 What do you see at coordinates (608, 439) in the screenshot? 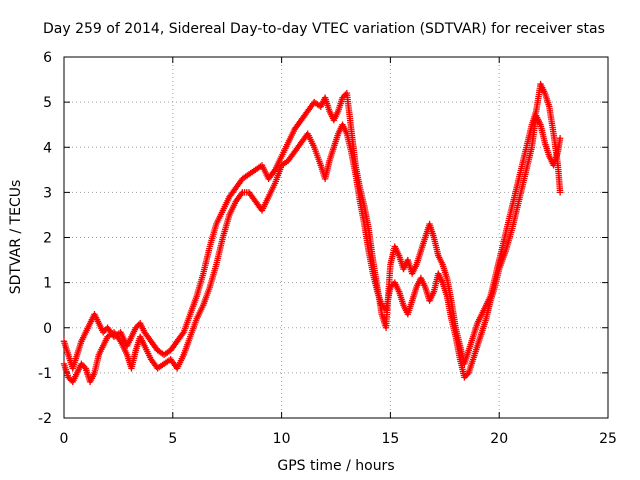
I see `x-tick-label: 25` at bounding box center [608, 439].